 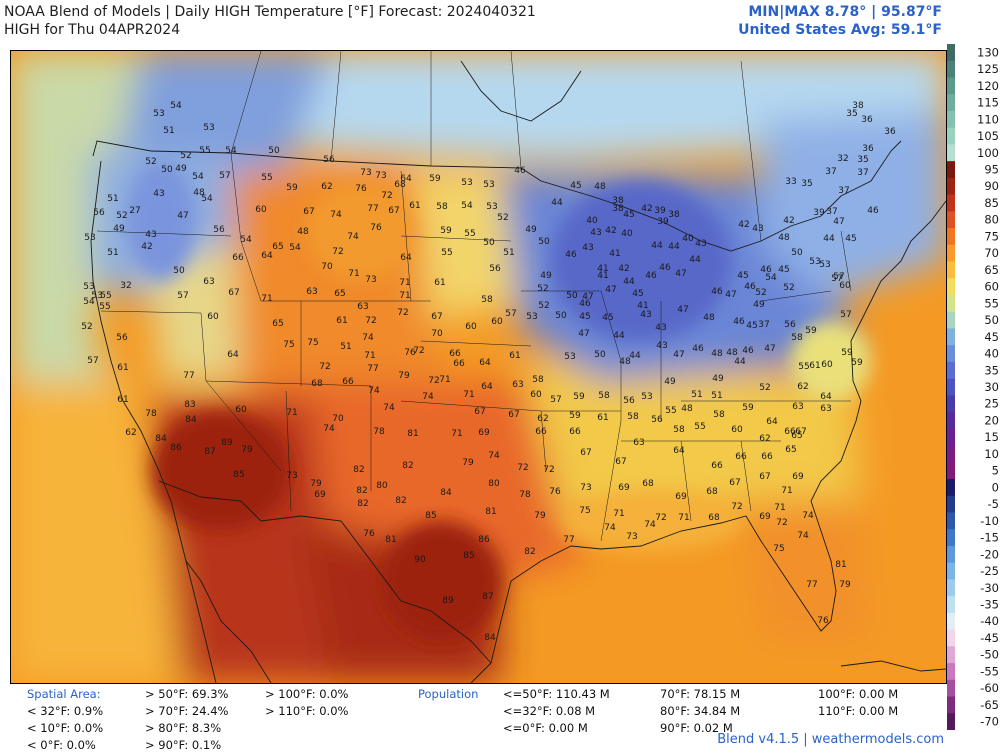 I want to click on population-stat: 100°F: 0.00 M, so click(x=858, y=694).